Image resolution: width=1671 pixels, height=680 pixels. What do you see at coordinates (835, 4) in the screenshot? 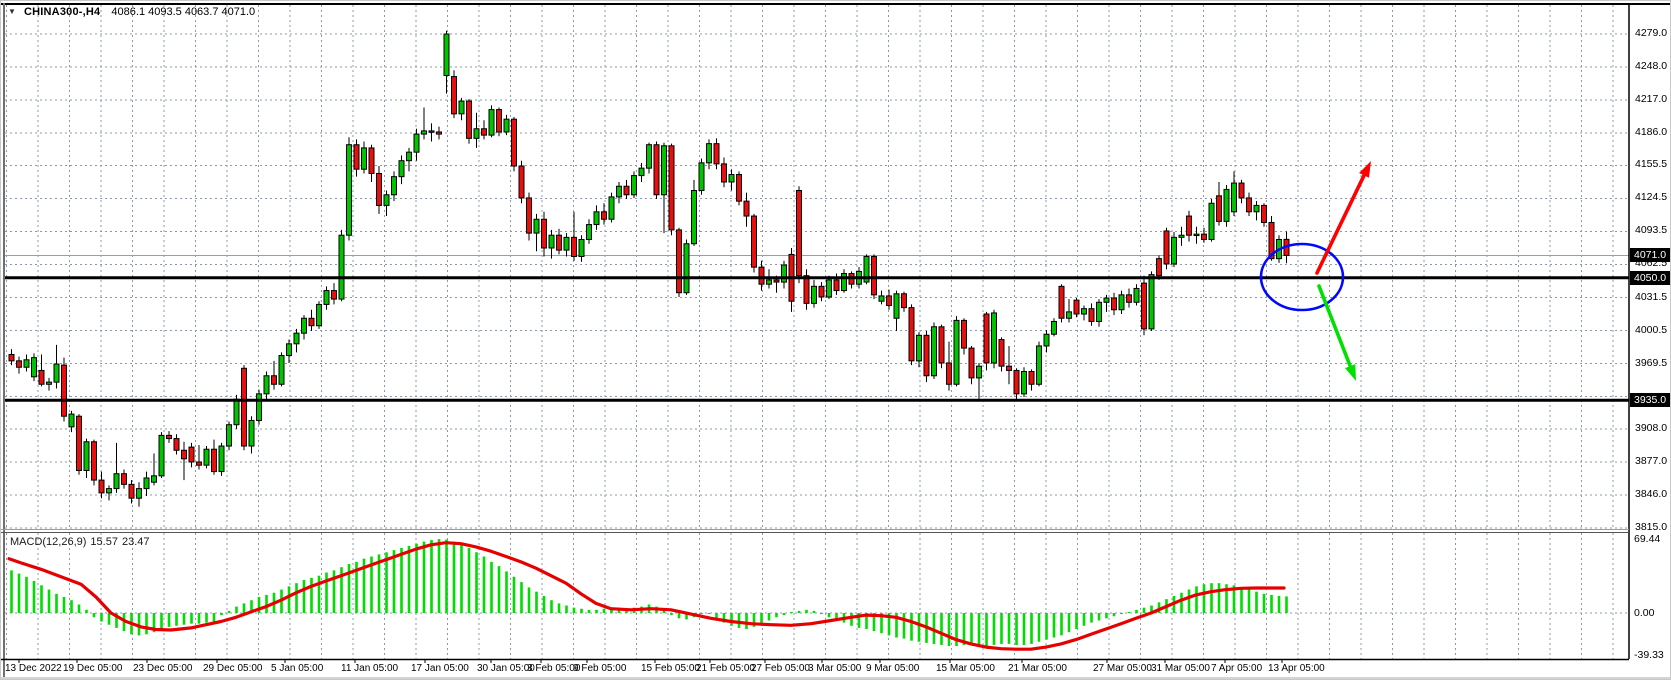
I see `window-top-border` at bounding box center [835, 4].